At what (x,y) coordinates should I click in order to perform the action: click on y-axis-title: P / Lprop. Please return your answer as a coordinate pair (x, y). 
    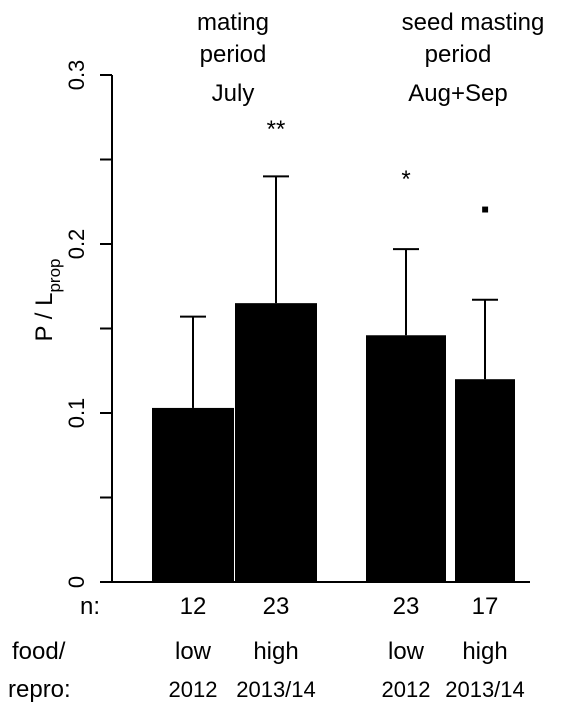
    Looking at the image, I should click on (47, 300).